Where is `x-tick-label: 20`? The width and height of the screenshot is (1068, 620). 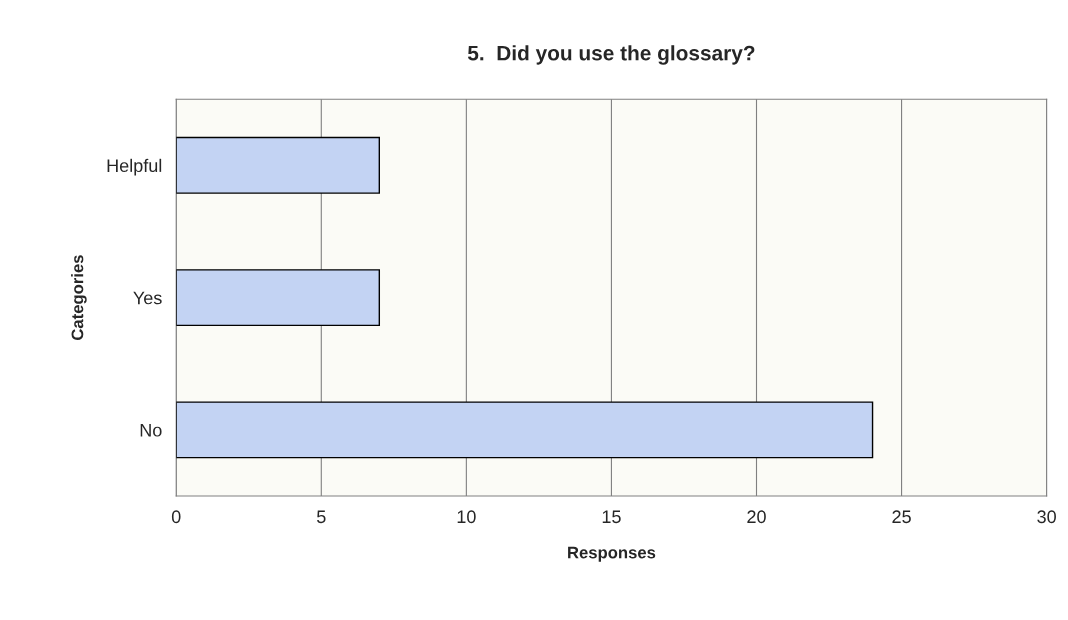
x-tick-label: 20 is located at coordinates (756, 517).